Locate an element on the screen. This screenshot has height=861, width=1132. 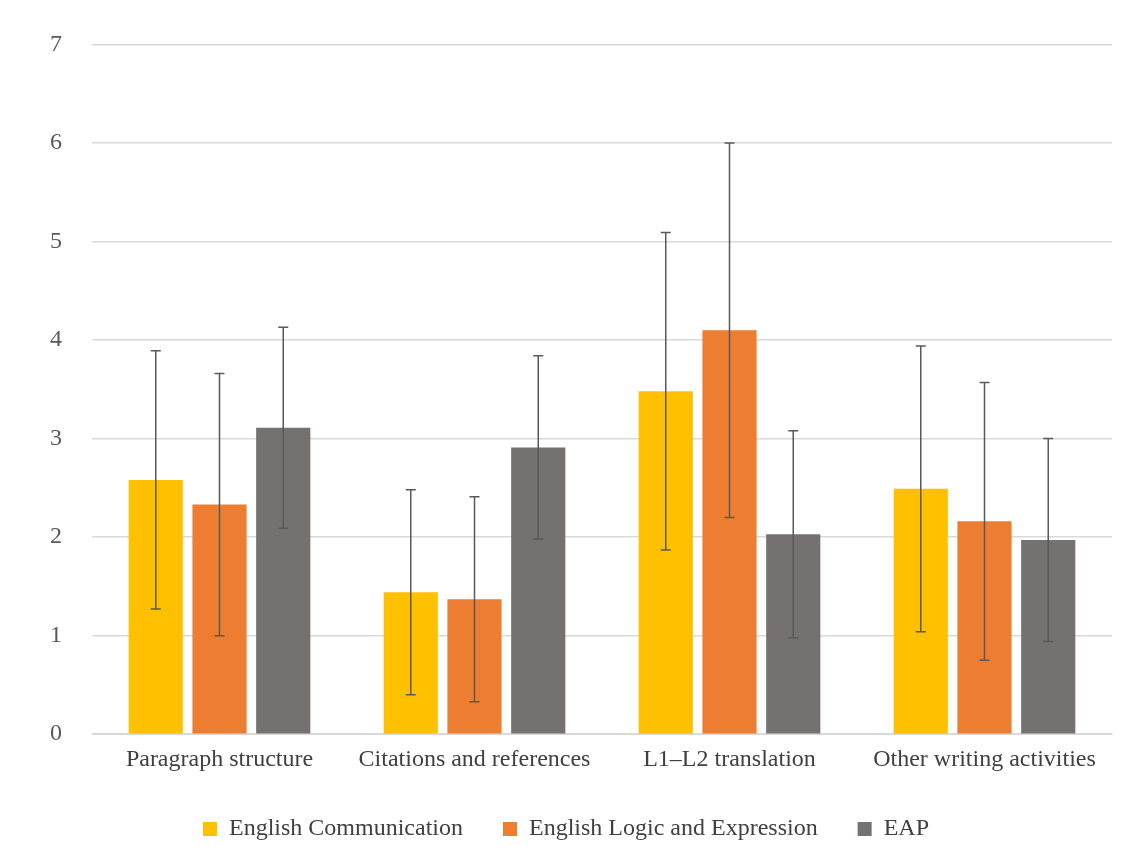
y-tick-label: 7 is located at coordinates (56, 42).